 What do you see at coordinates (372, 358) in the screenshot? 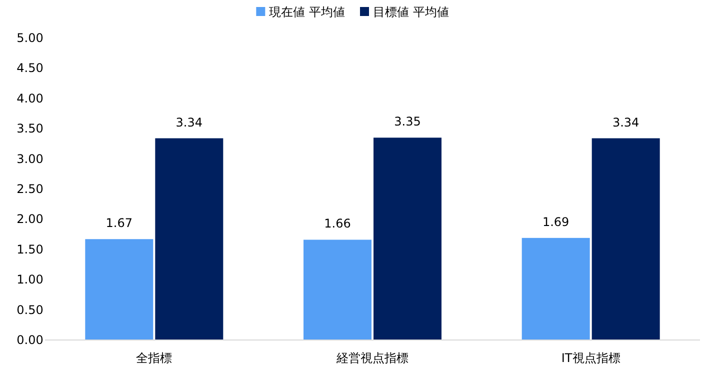
I see `x-tick-label: 経営視点指標` at bounding box center [372, 358].